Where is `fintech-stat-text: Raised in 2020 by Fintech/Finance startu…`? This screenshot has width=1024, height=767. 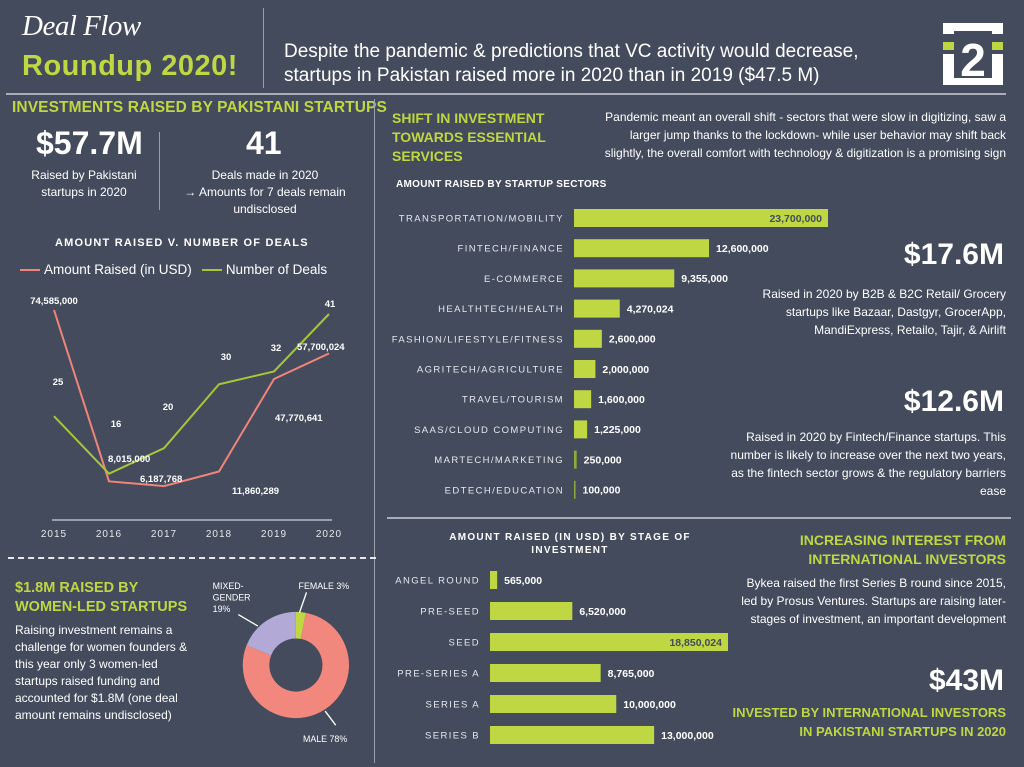 fintech-stat-text: Raised in 2020 by Fintech/Finance startu… is located at coordinates (868, 464).